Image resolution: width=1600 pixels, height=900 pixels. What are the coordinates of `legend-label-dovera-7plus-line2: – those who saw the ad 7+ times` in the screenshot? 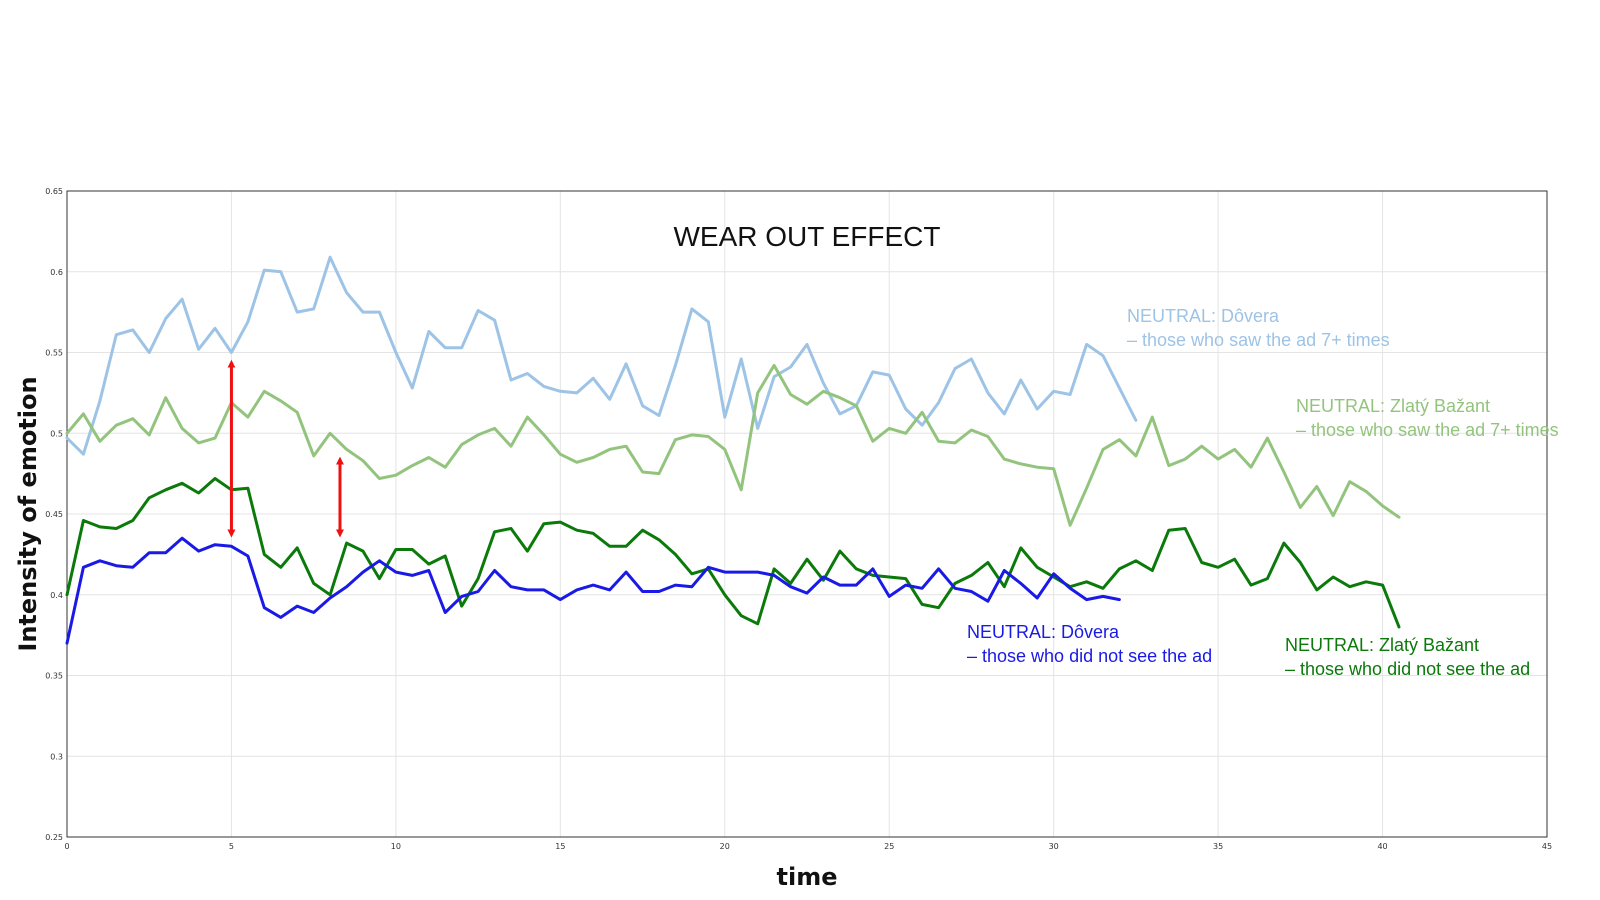 It's located at (1258, 340).